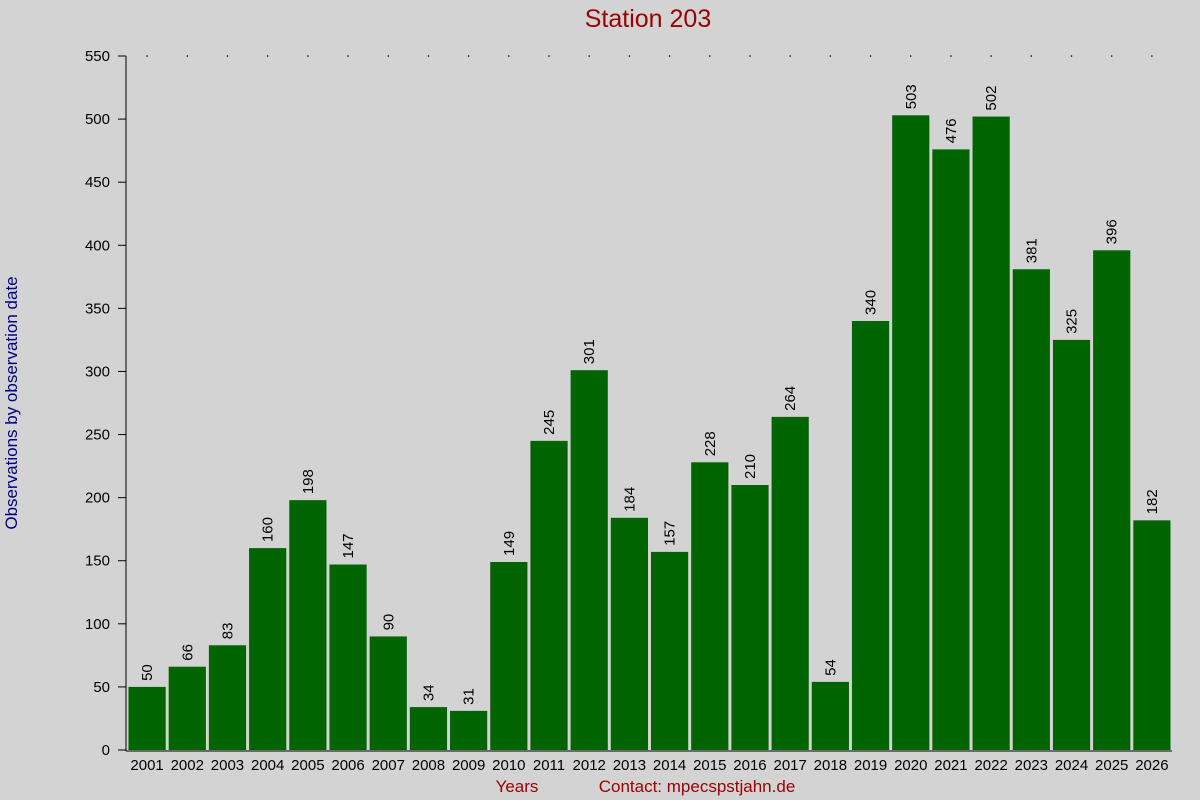 Image resolution: width=1200 pixels, height=800 pixels. I want to click on x-tick-label: 2022, so click(990, 765).